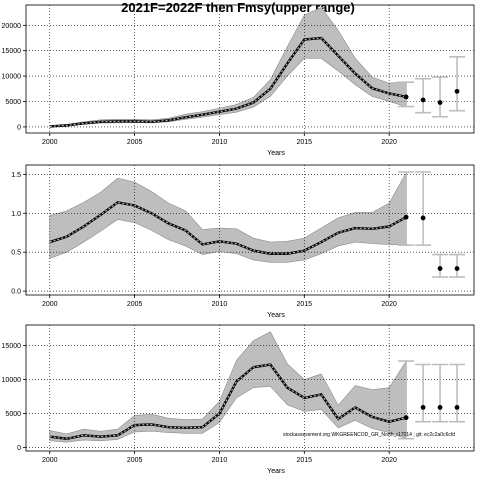 The image size is (480, 480). I want to click on y-tick-label: 0.5, so click(16, 253).